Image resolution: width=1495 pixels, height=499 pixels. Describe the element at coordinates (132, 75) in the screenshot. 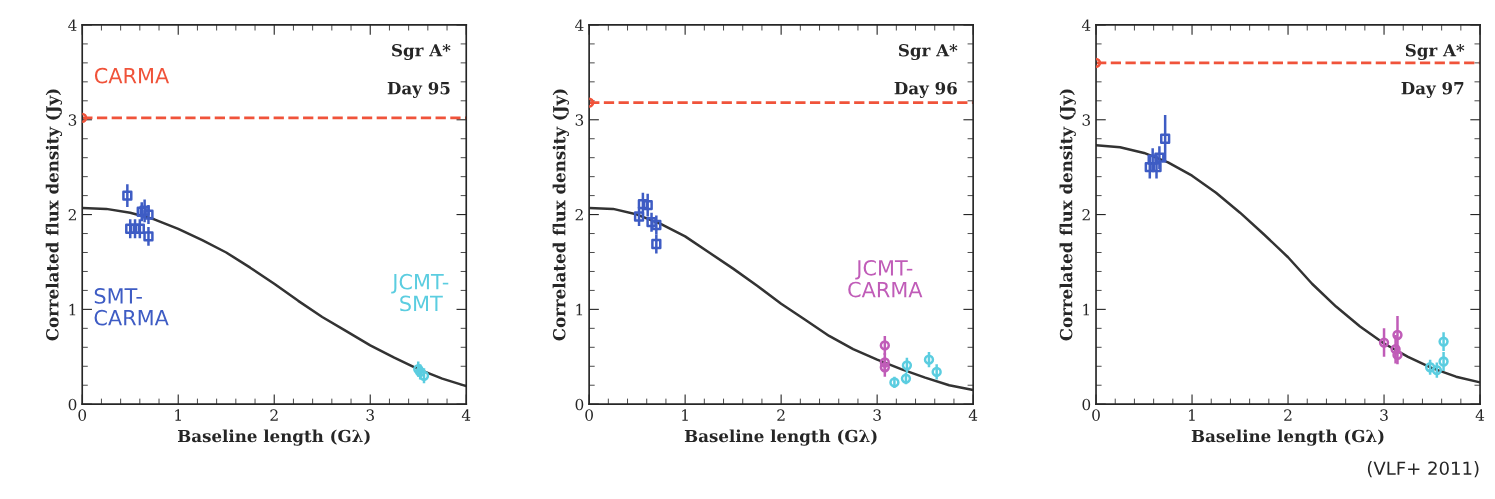

I see `series-label: CARMA` at that location.